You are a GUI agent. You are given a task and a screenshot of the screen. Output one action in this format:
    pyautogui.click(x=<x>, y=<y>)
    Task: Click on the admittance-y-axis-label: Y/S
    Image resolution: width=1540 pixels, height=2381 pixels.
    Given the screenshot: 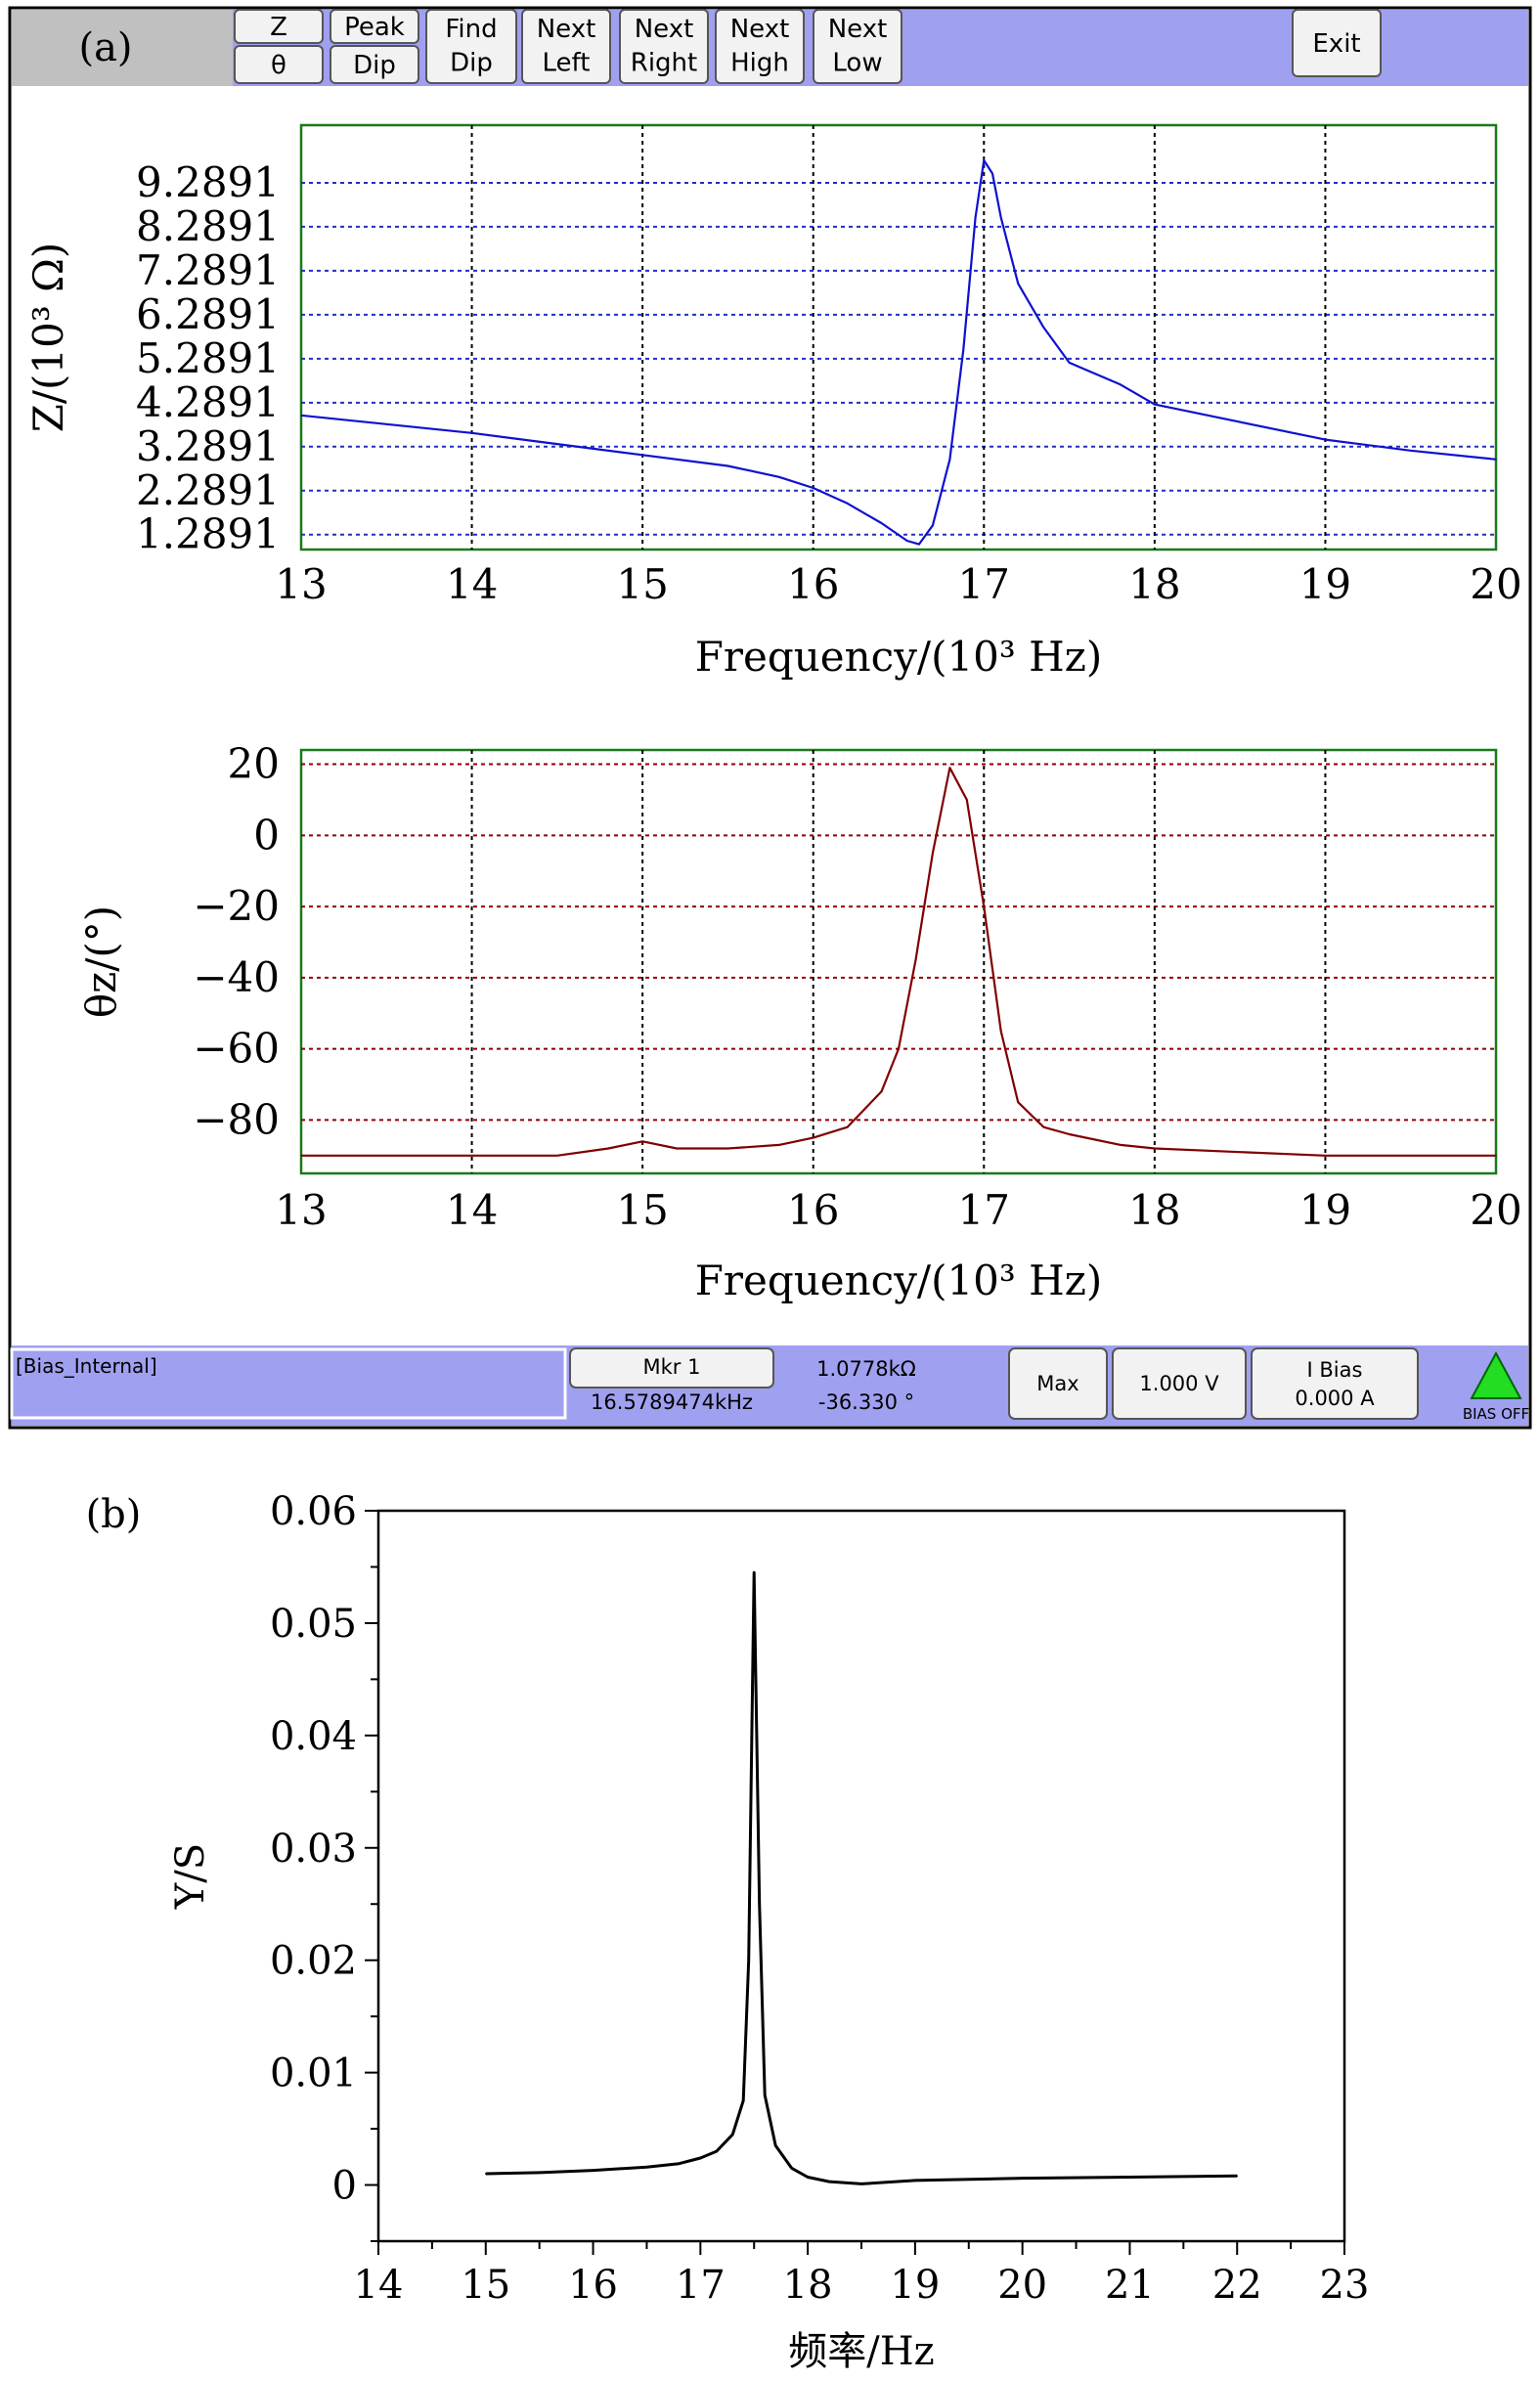 What is the action you would take?
    pyautogui.click(x=190, y=1876)
    